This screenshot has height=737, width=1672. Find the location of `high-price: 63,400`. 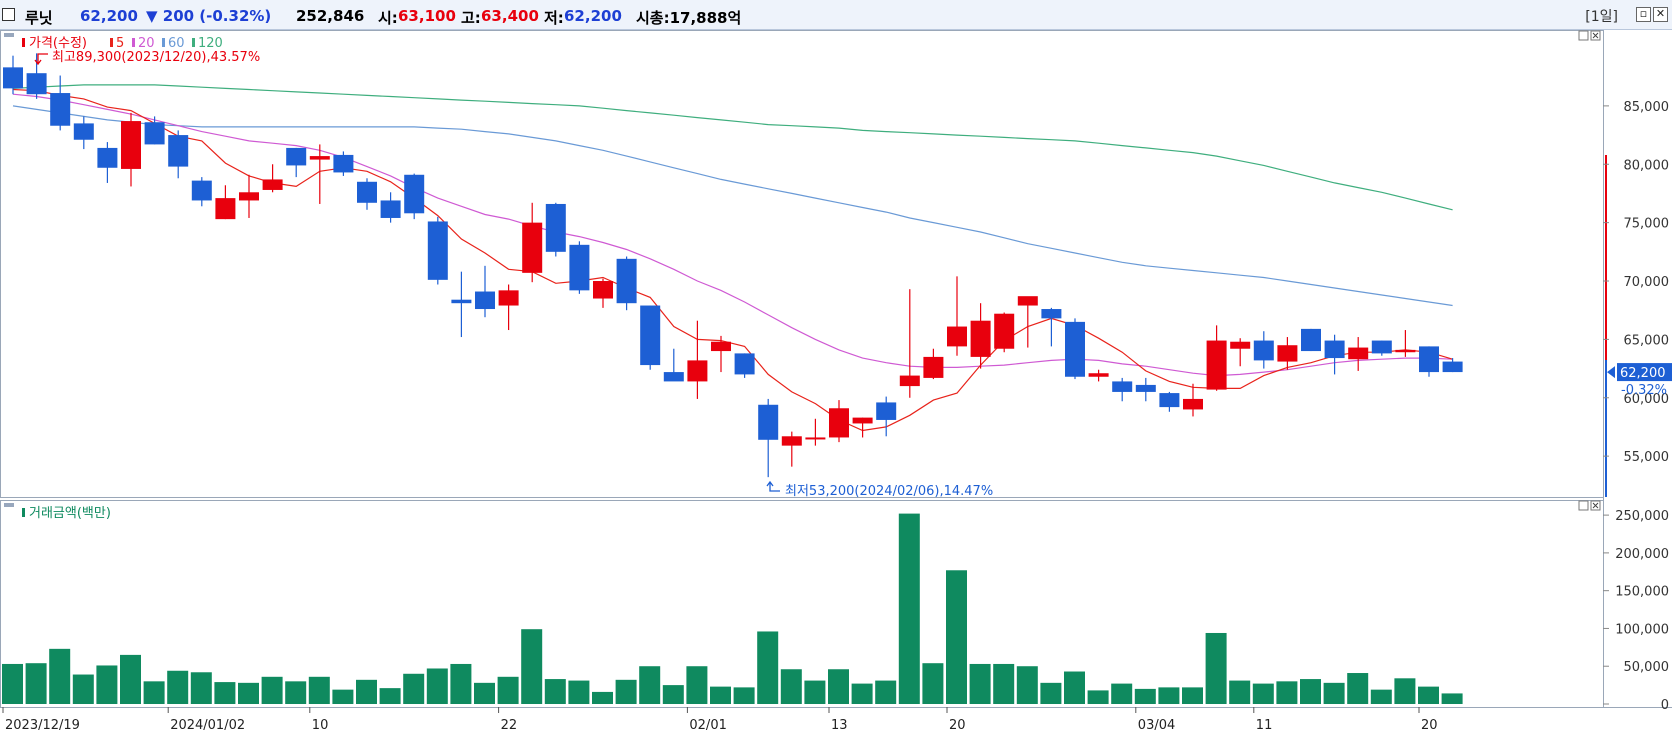

high-price: 63,400 is located at coordinates (510, 16).